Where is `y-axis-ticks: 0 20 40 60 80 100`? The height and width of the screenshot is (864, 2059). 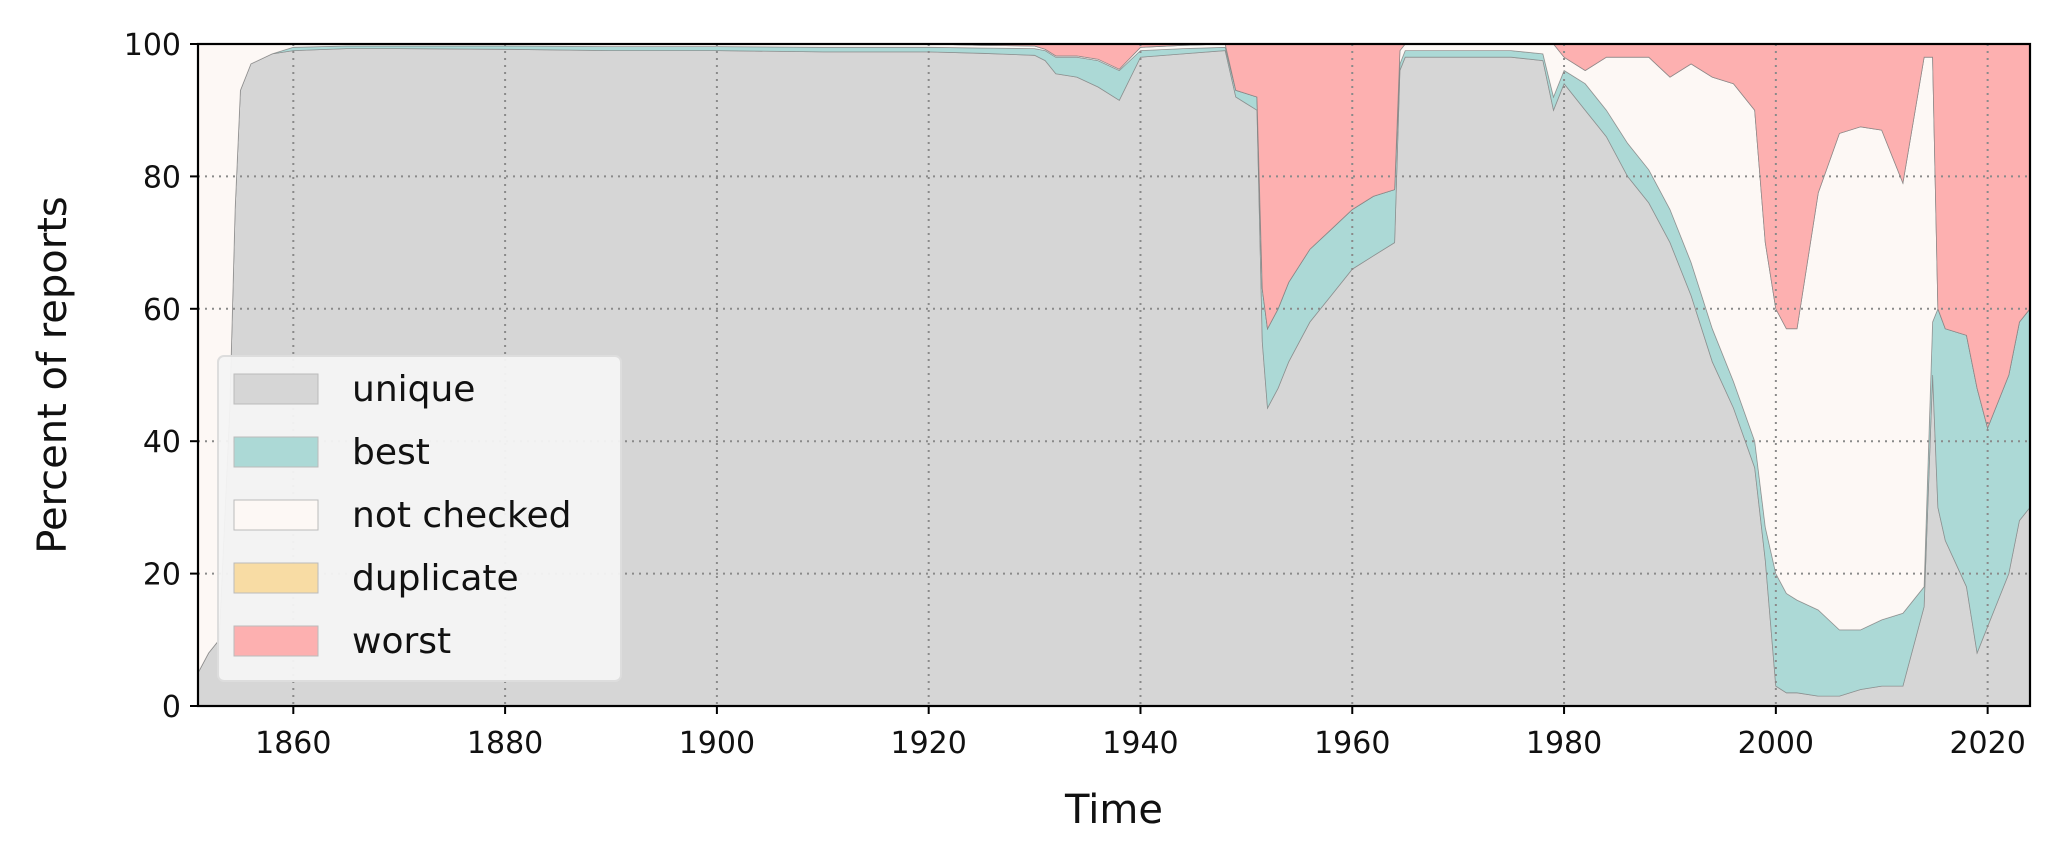 y-axis-ticks: 0 20 40 60 80 100 is located at coordinates (161, 376).